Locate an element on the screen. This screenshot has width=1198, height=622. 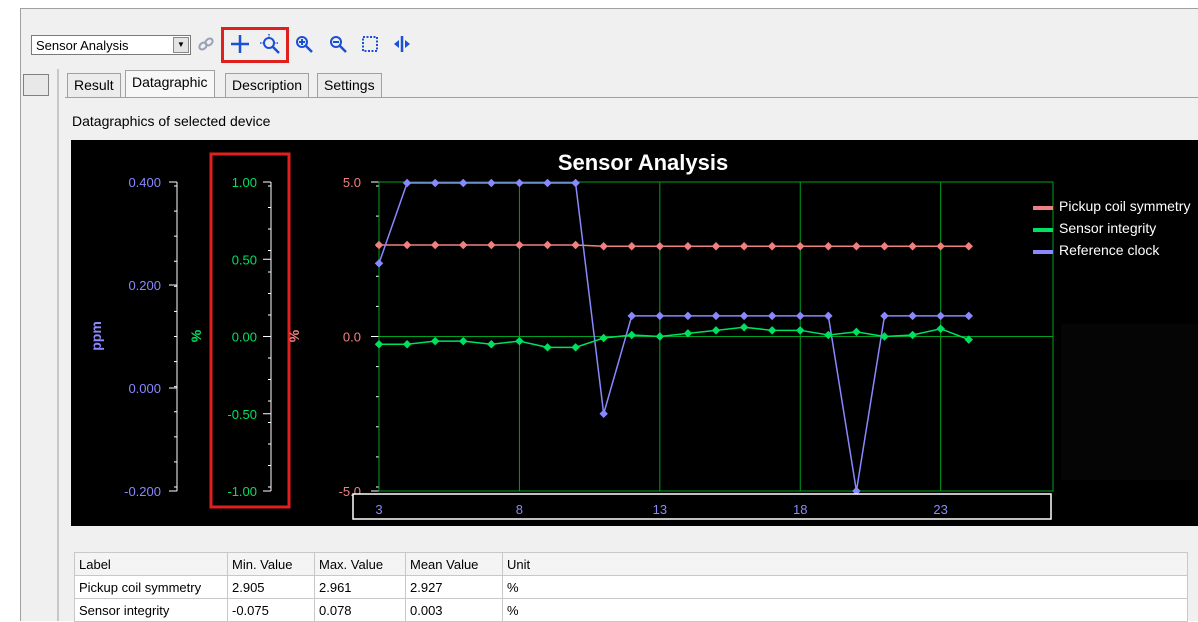
x-tick-label: 18 is located at coordinates (800, 509).